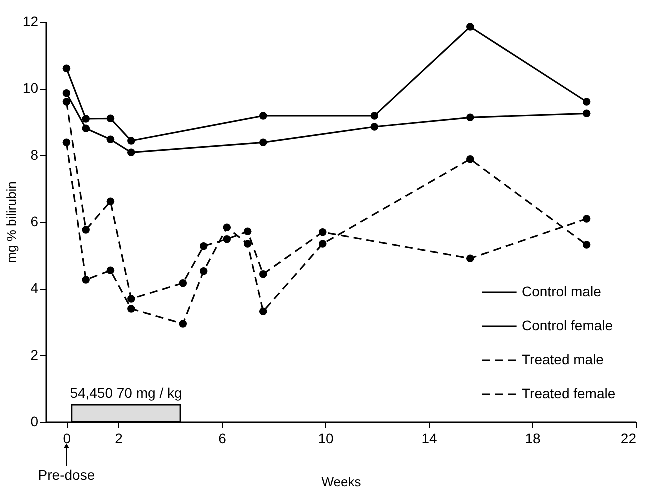 The width and height of the screenshot is (670, 501). What do you see at coordinates (34, 154) in the screenshot?
I see `y-tick-label: 8` at bounding box center [34, 154].